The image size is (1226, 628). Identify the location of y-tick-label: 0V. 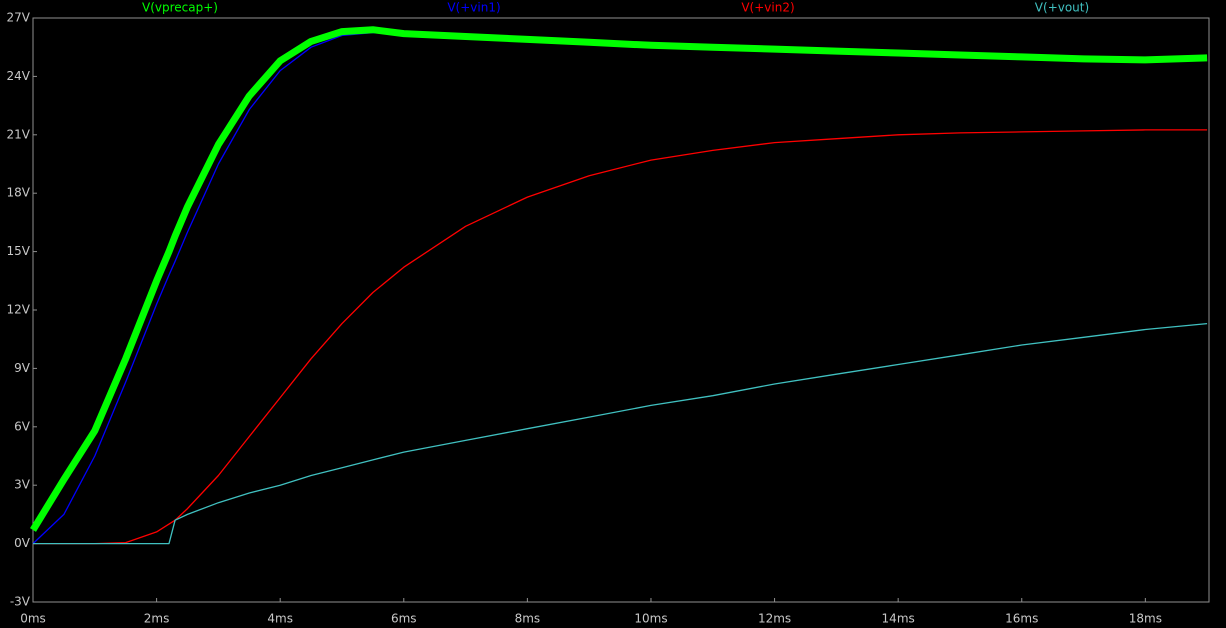
(22, 543).